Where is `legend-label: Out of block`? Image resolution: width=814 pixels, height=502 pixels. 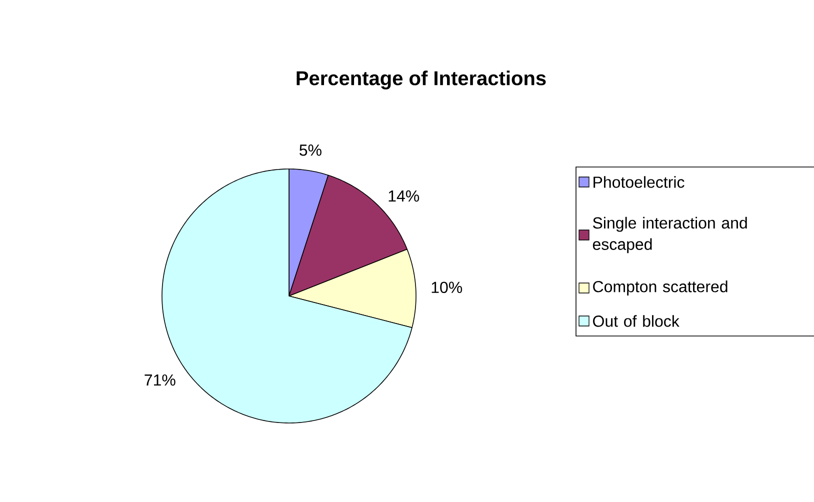
legend-label: Out of block is located at coordinates (636, 321).